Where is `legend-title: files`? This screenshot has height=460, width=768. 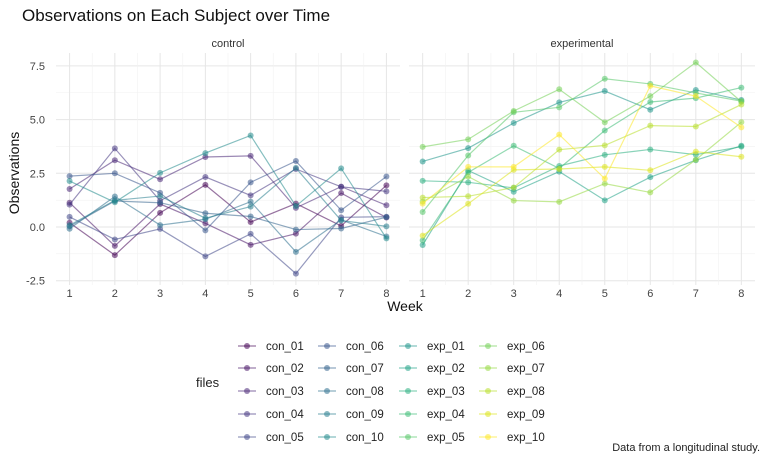
legend-title: files is located at coordinates (208, 382).